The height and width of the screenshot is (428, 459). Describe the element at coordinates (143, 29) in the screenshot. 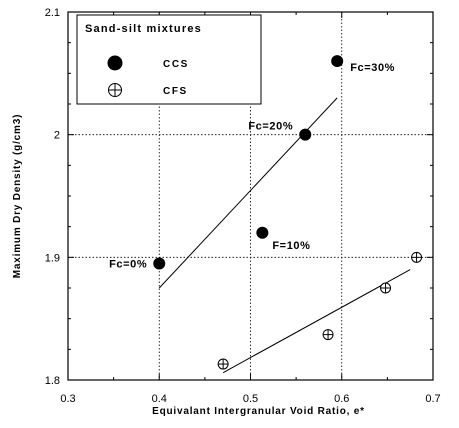

I see `legend-title: Sand-silt mixtures` at that location.